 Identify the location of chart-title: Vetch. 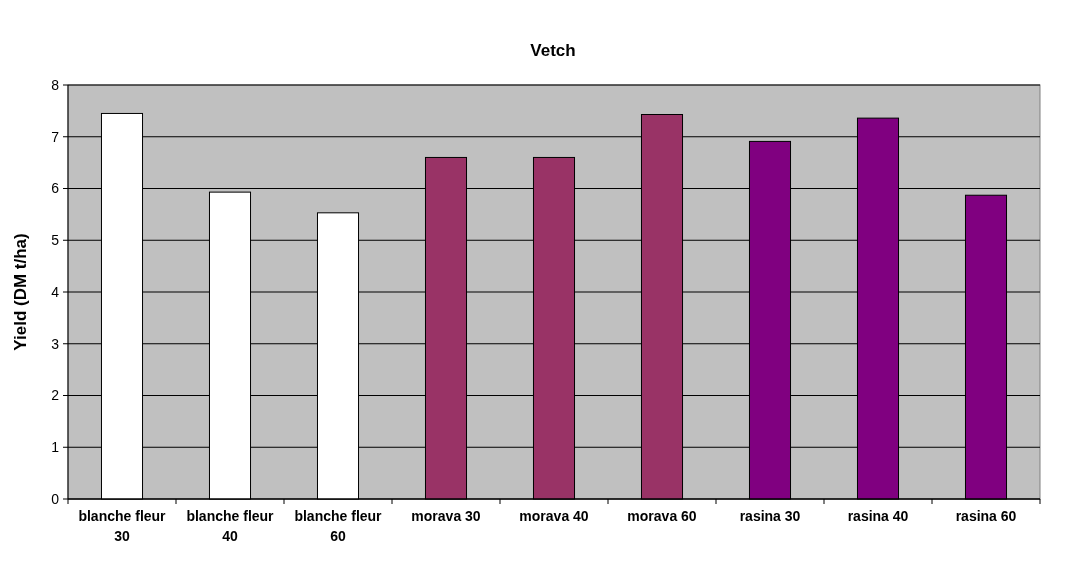
(553, 50).